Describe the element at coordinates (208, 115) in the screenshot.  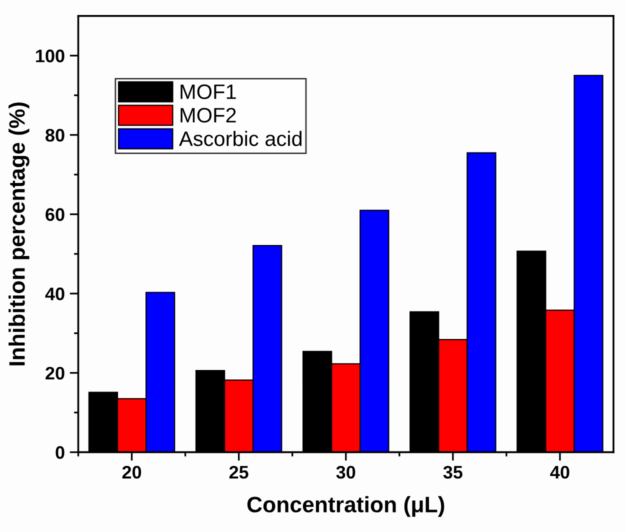
I see `legend-label: MOF2` at that location.